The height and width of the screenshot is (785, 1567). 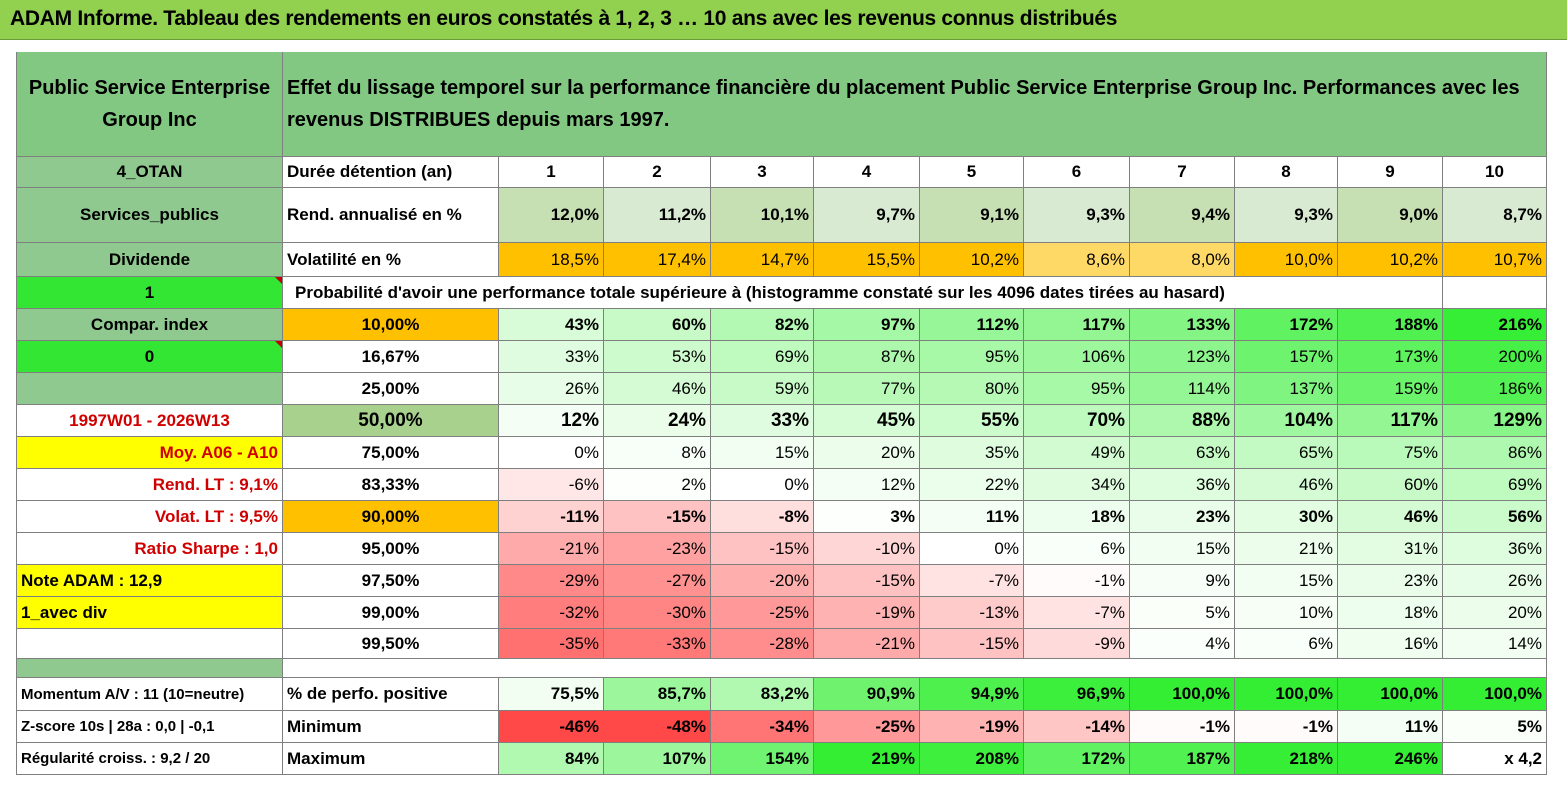 What do you see at coordinates (1390, 389) in the screenshot?
I see `quantile-value: 159%` at bounding box center [1390, 389].